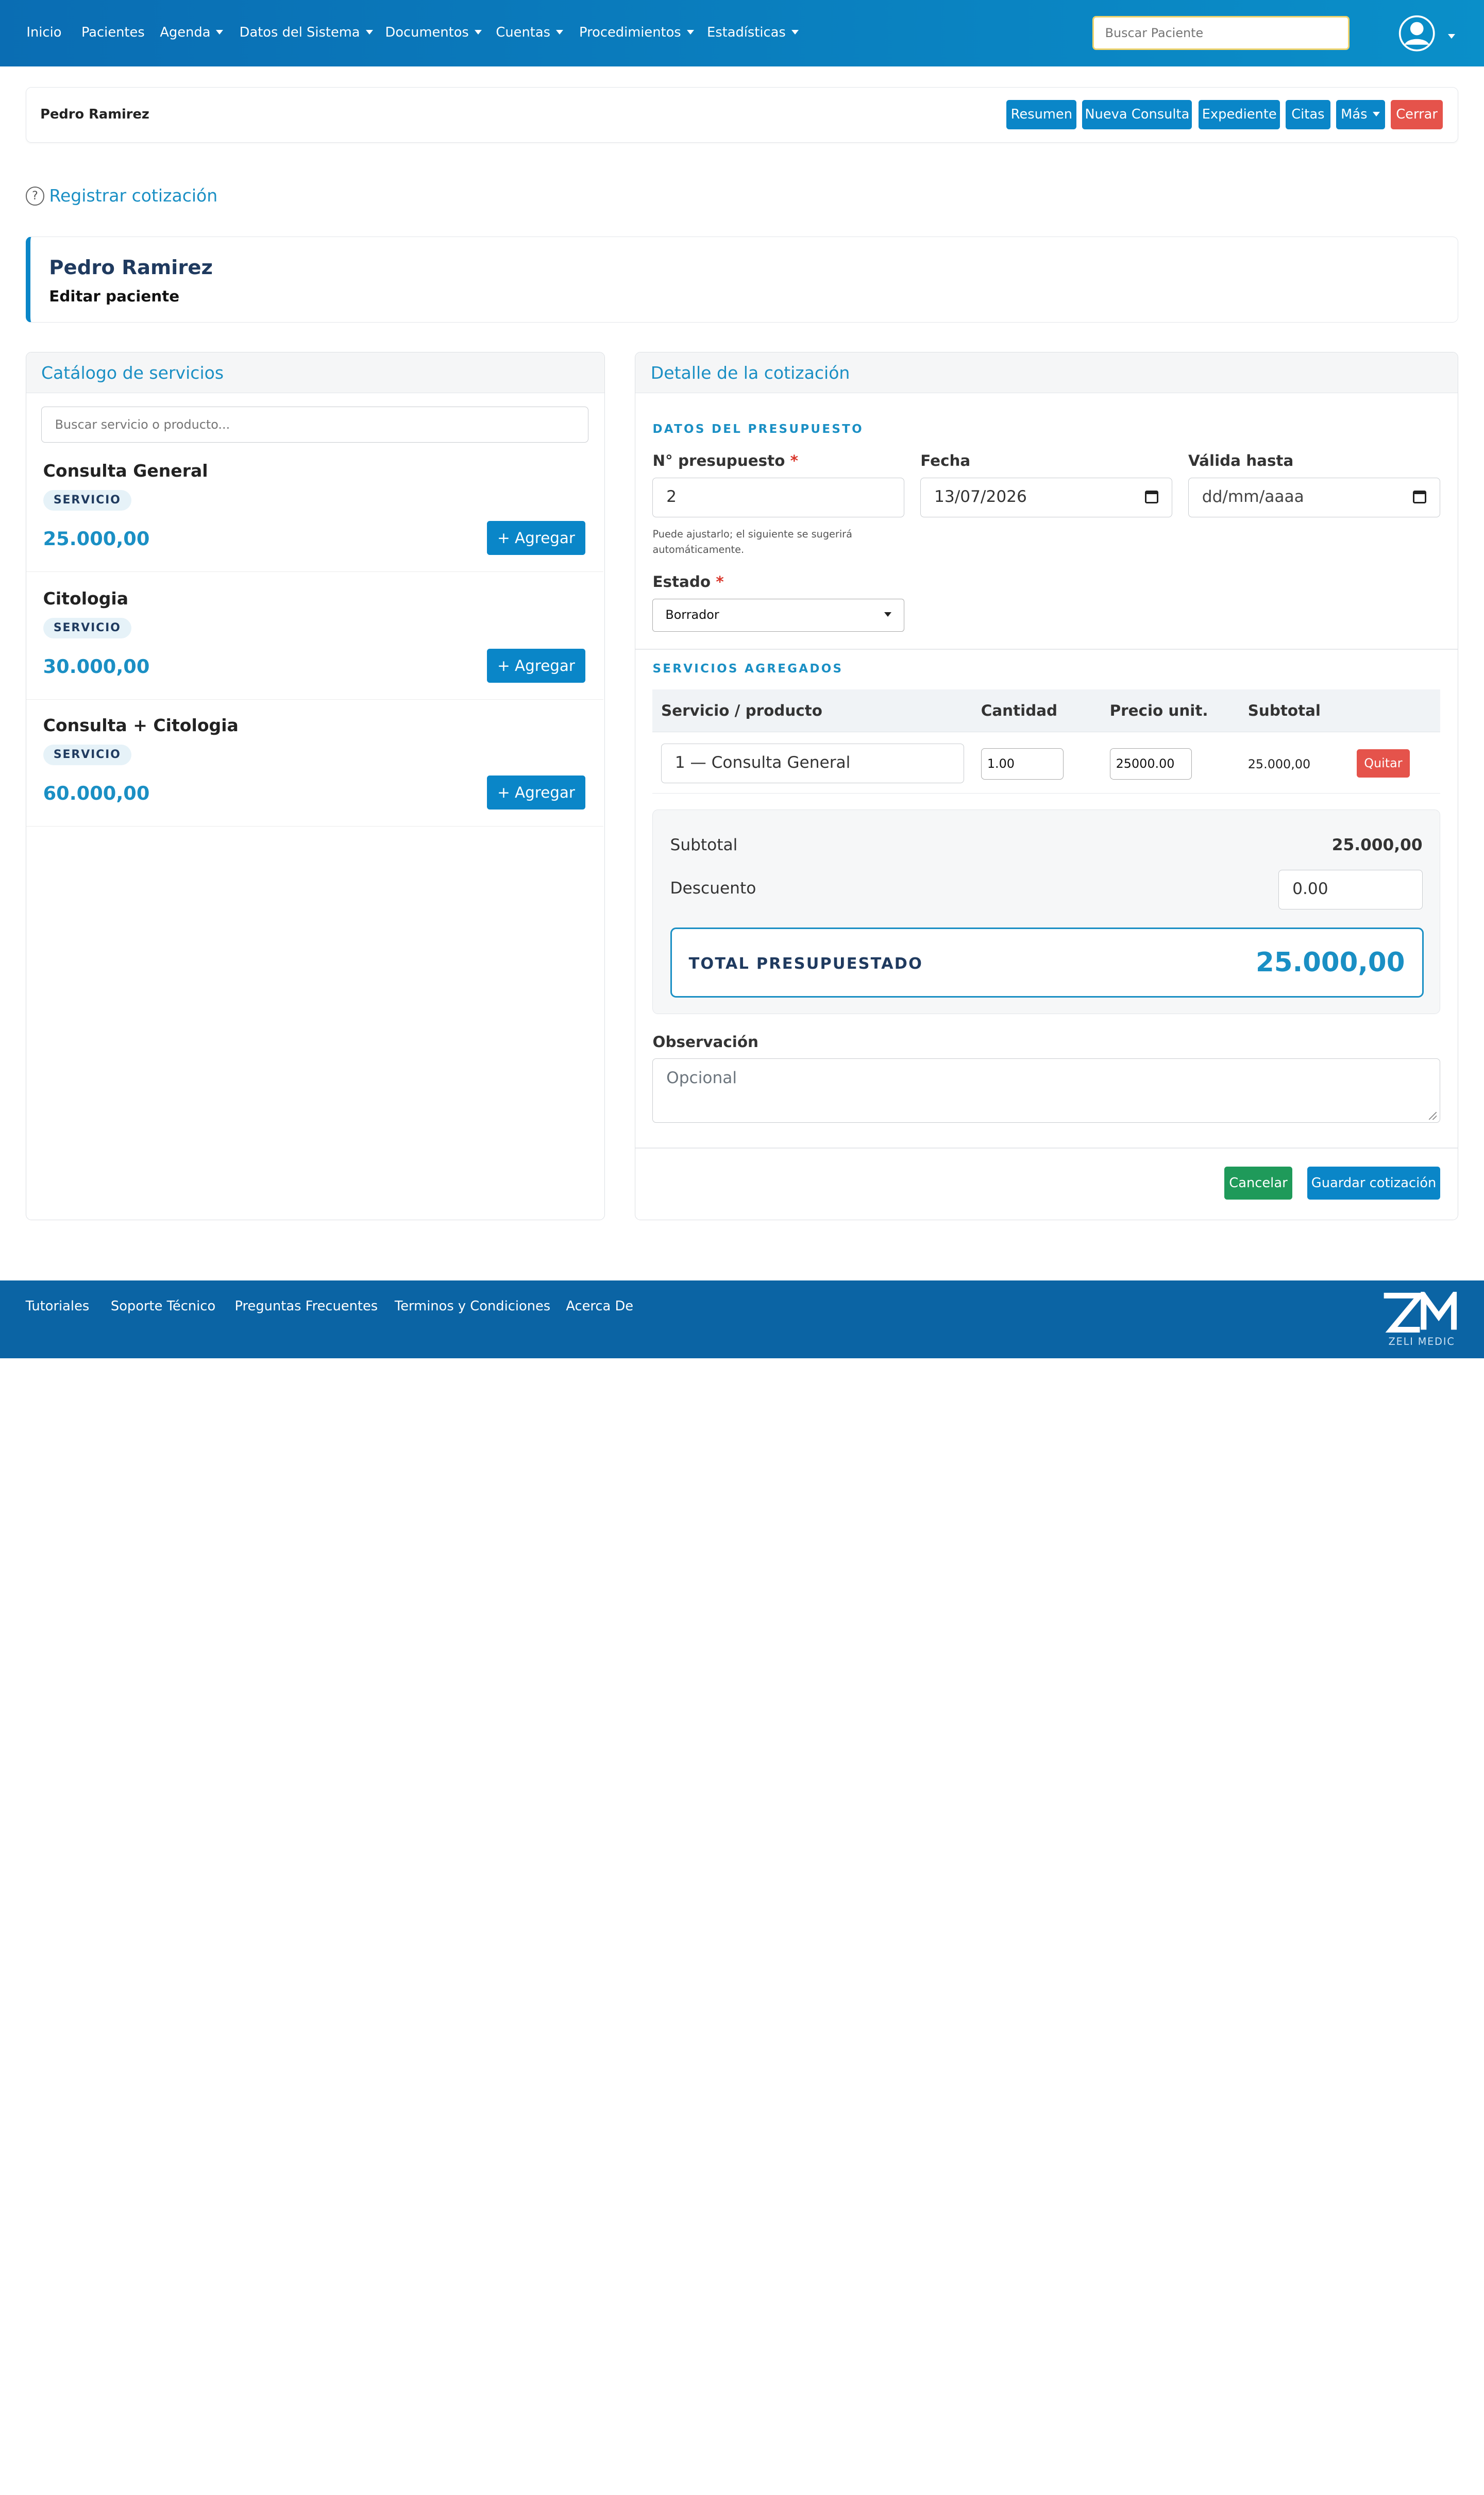 This screenshot has height=2495, width=1484. I want to click on user-circle-icon, so click(1417, 33).